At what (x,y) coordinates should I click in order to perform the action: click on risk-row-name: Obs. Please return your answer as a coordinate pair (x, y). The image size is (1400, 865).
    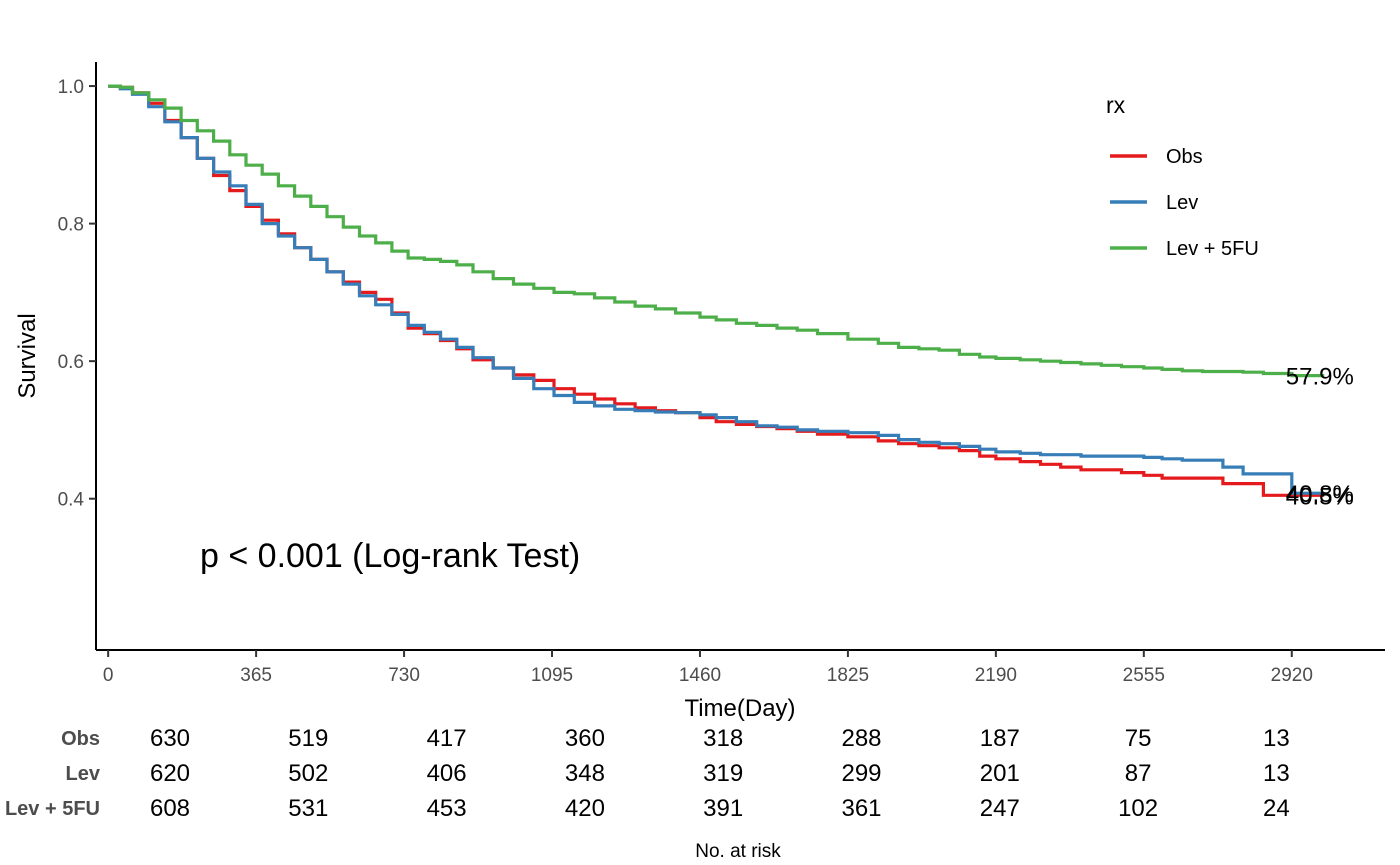
    Looking at the image, I should click on (80, 739).